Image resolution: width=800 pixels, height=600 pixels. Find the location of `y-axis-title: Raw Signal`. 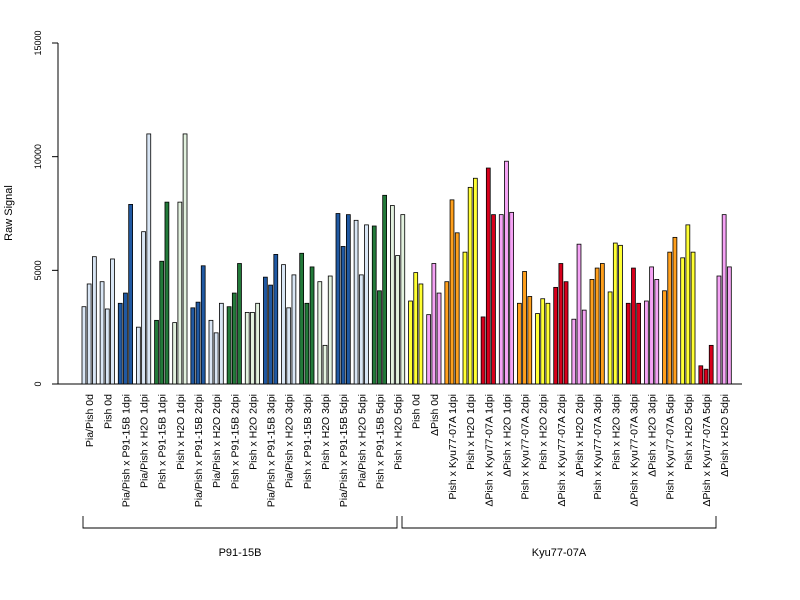

y-axis-title: Raw Signal is located at coordinates (9, 213).